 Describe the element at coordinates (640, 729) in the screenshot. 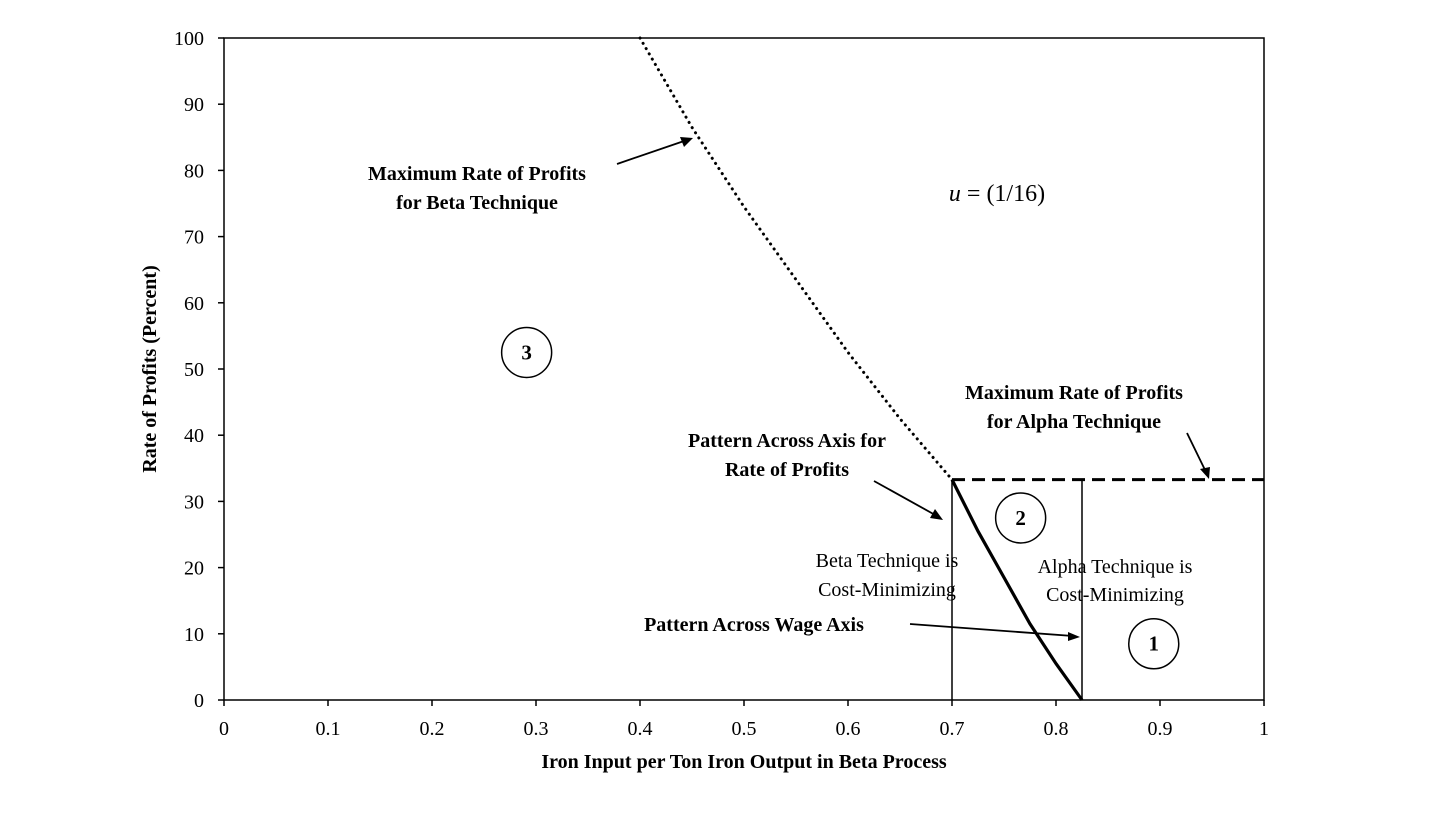

I see `x-tick-label: 0.4` at that location.